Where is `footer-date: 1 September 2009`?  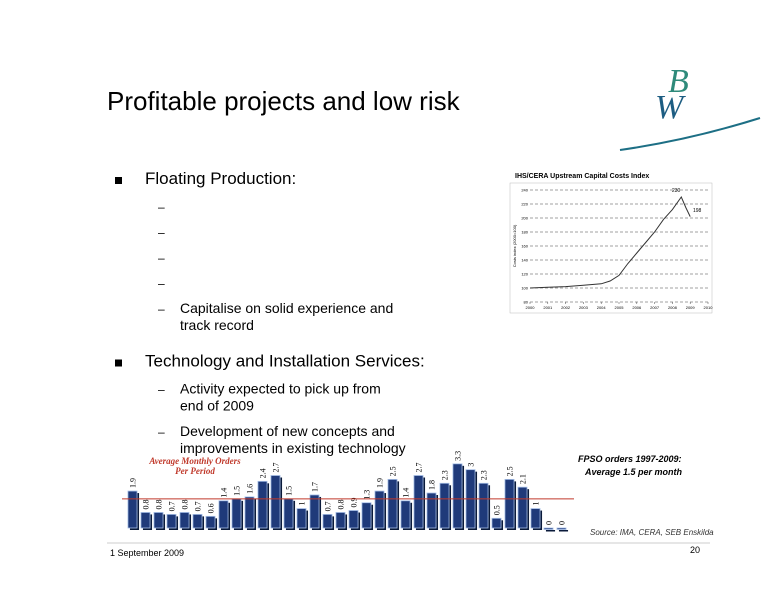 footer-date: 1 September 2009 is located at coordinates (147, 553).